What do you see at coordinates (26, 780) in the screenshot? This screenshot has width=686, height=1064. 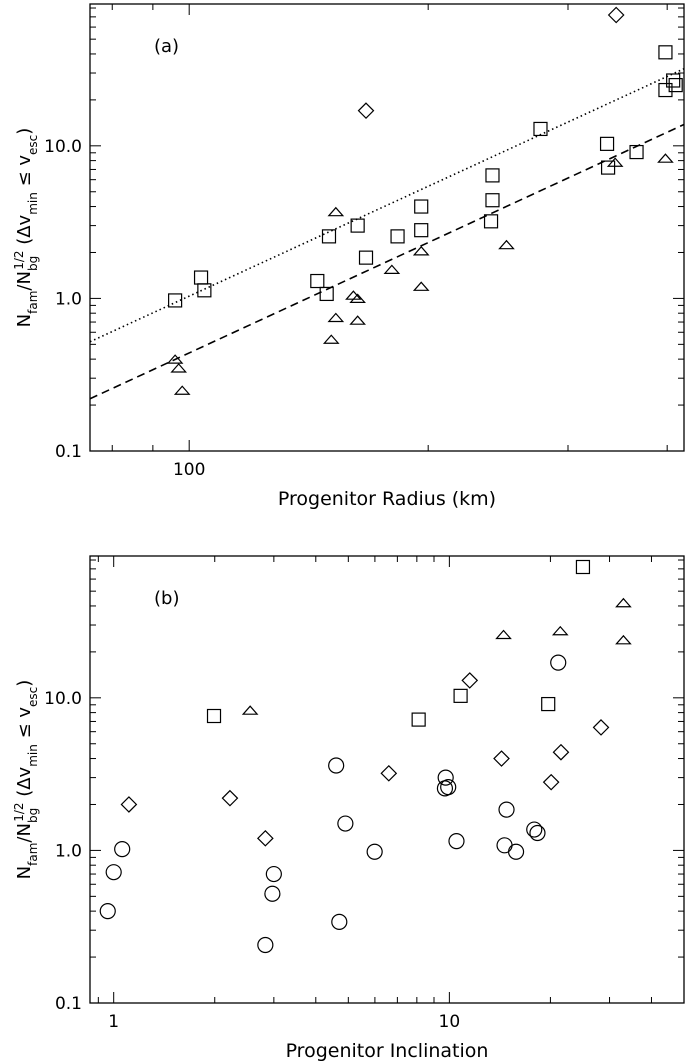 I see `y-axis-label: Nfam/Nbg1/2 (Δvmin ≤ vesc)` at bounding box center [26, 780].